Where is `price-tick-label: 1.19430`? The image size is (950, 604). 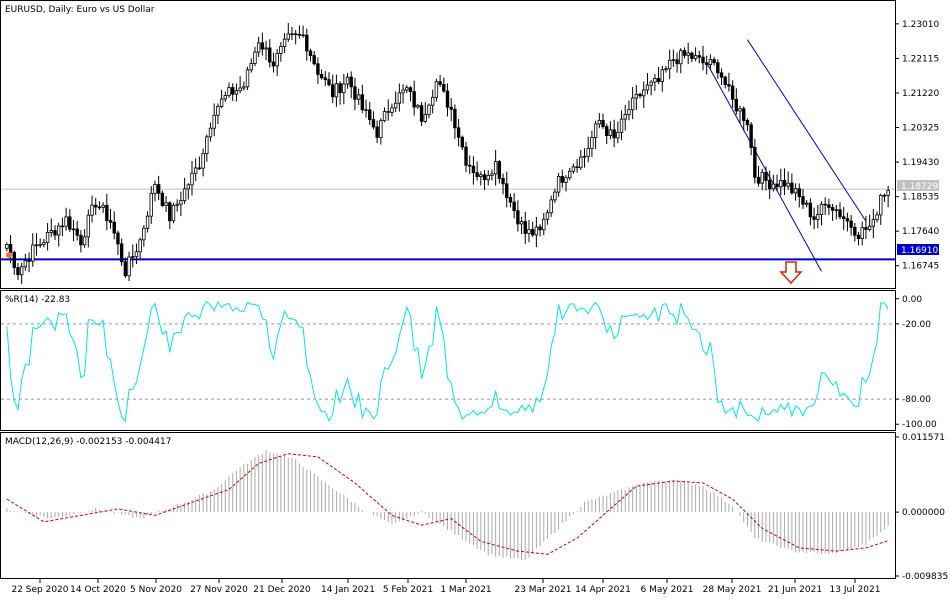 price-tick-label: 1.19430 is located at coordinates (920, 163).